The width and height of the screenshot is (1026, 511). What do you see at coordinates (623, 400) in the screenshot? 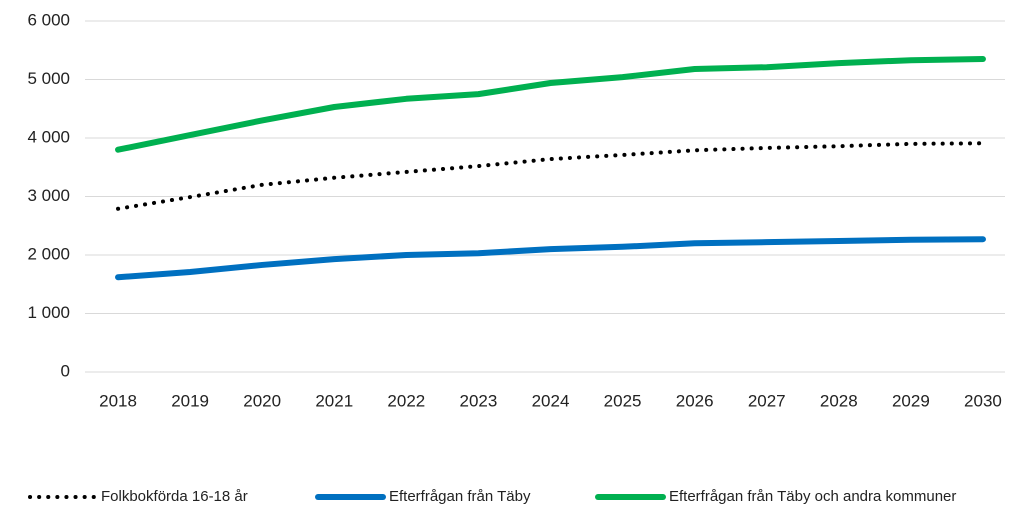
I see `x-tick-label: 2025` at bounding box center [623, 400].